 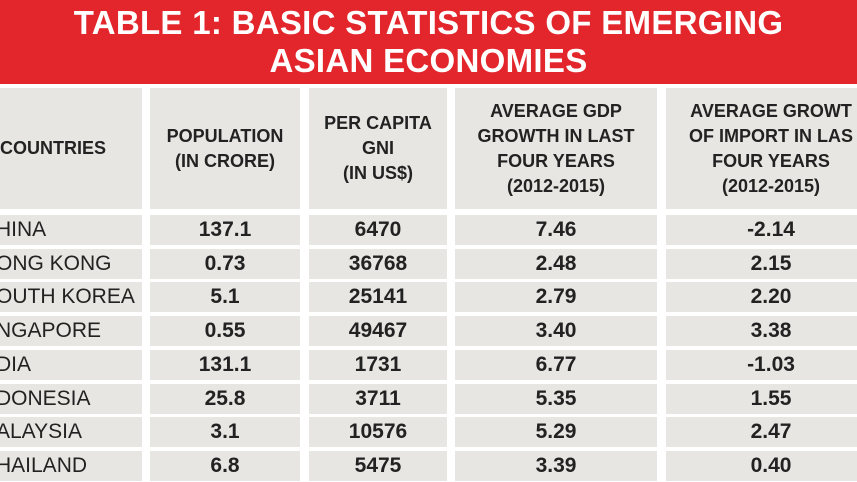 What do you see at coordinates (556, 466) in the screenshot?
I see `table-cell-avg-gdp-growth: 3.39` at bounding box center [556, 466].